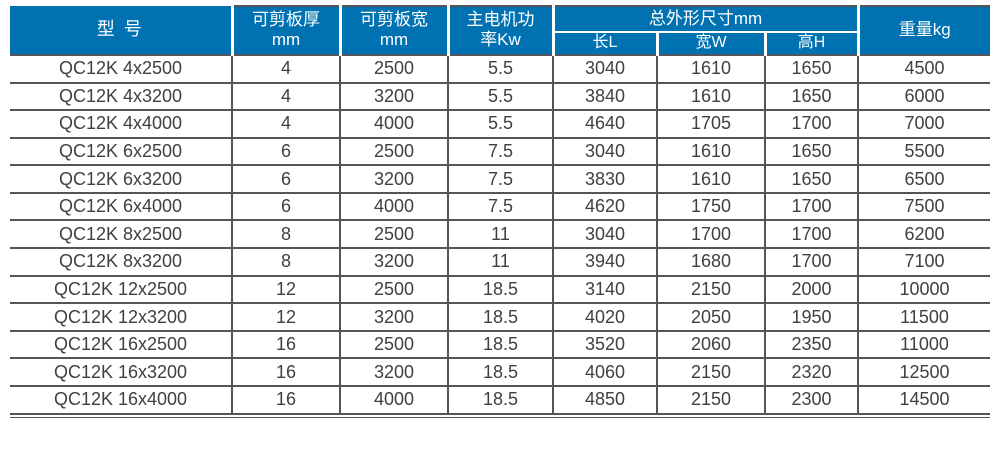 This screenshot has height=450, width=992. Describe the element at coordinates (811, 317) in the screenshot. I see `cell-height: 1950` at that location.